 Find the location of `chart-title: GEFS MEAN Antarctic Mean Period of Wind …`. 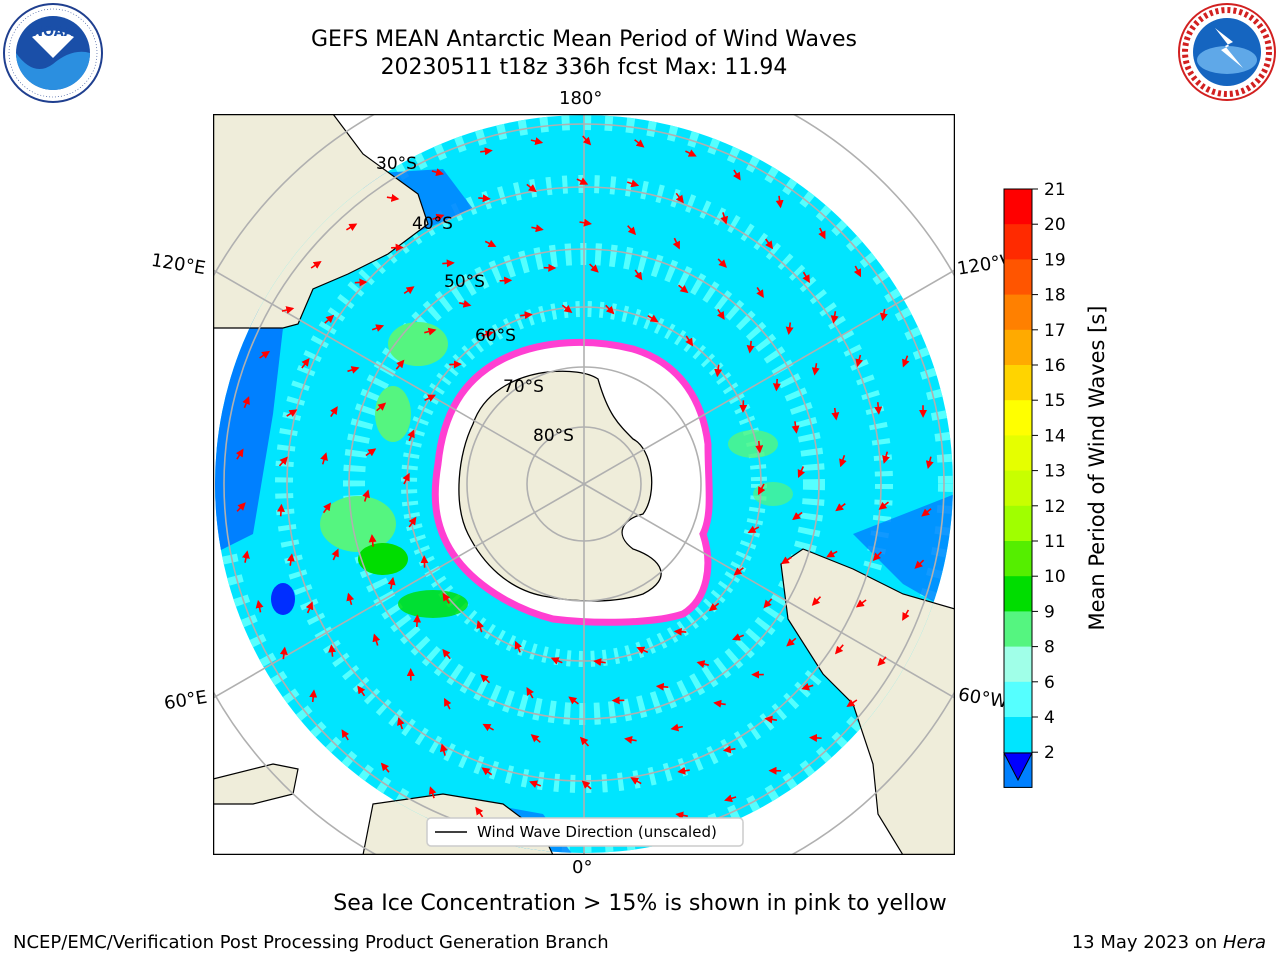

chart-title: GEFS MEAN Antarctic Mean Period of Wind … is located at coordinates (584, 39).